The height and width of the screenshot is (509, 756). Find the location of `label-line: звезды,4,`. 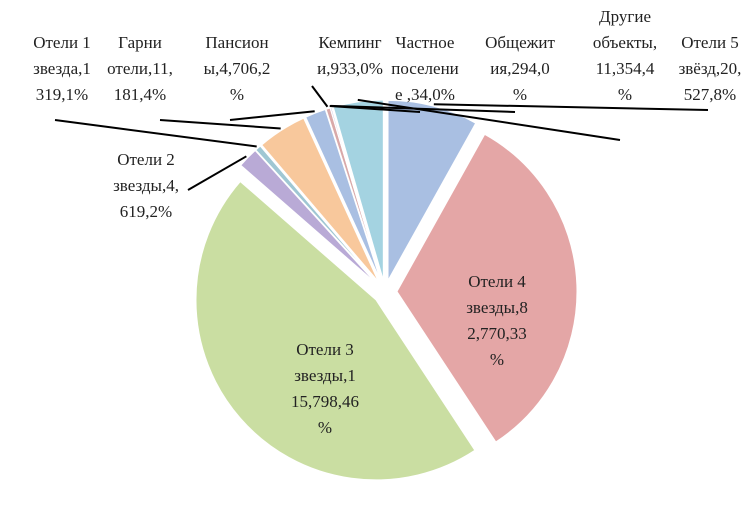

label-line: звезды,4, is located at coordinates (146, 185).